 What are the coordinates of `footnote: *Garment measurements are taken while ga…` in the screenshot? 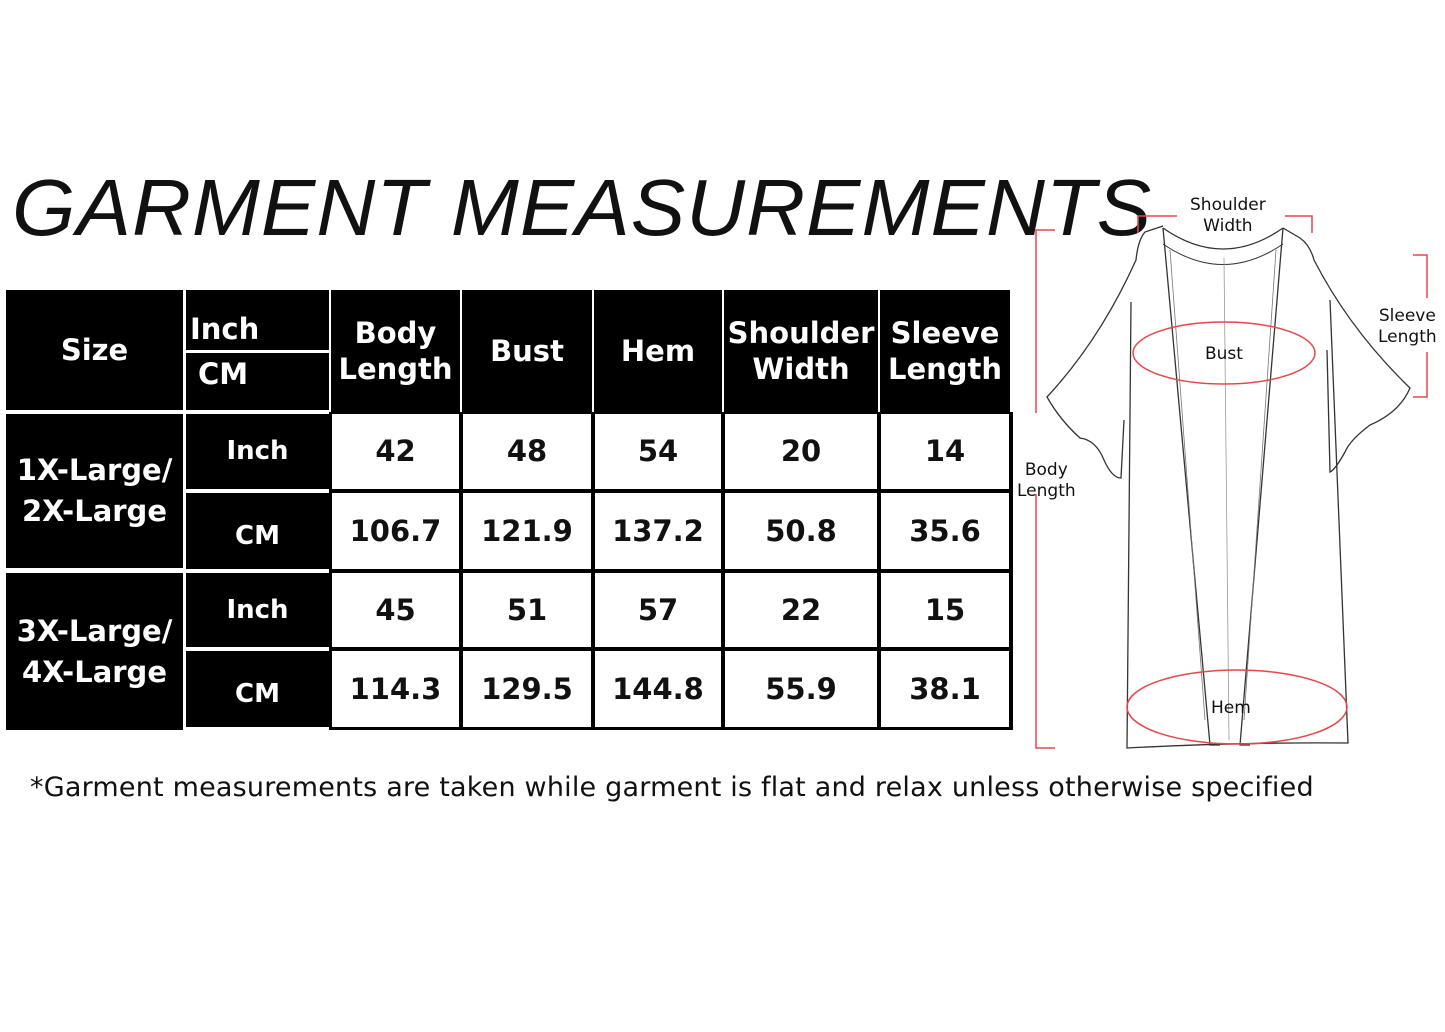 It's located at (672, 787).